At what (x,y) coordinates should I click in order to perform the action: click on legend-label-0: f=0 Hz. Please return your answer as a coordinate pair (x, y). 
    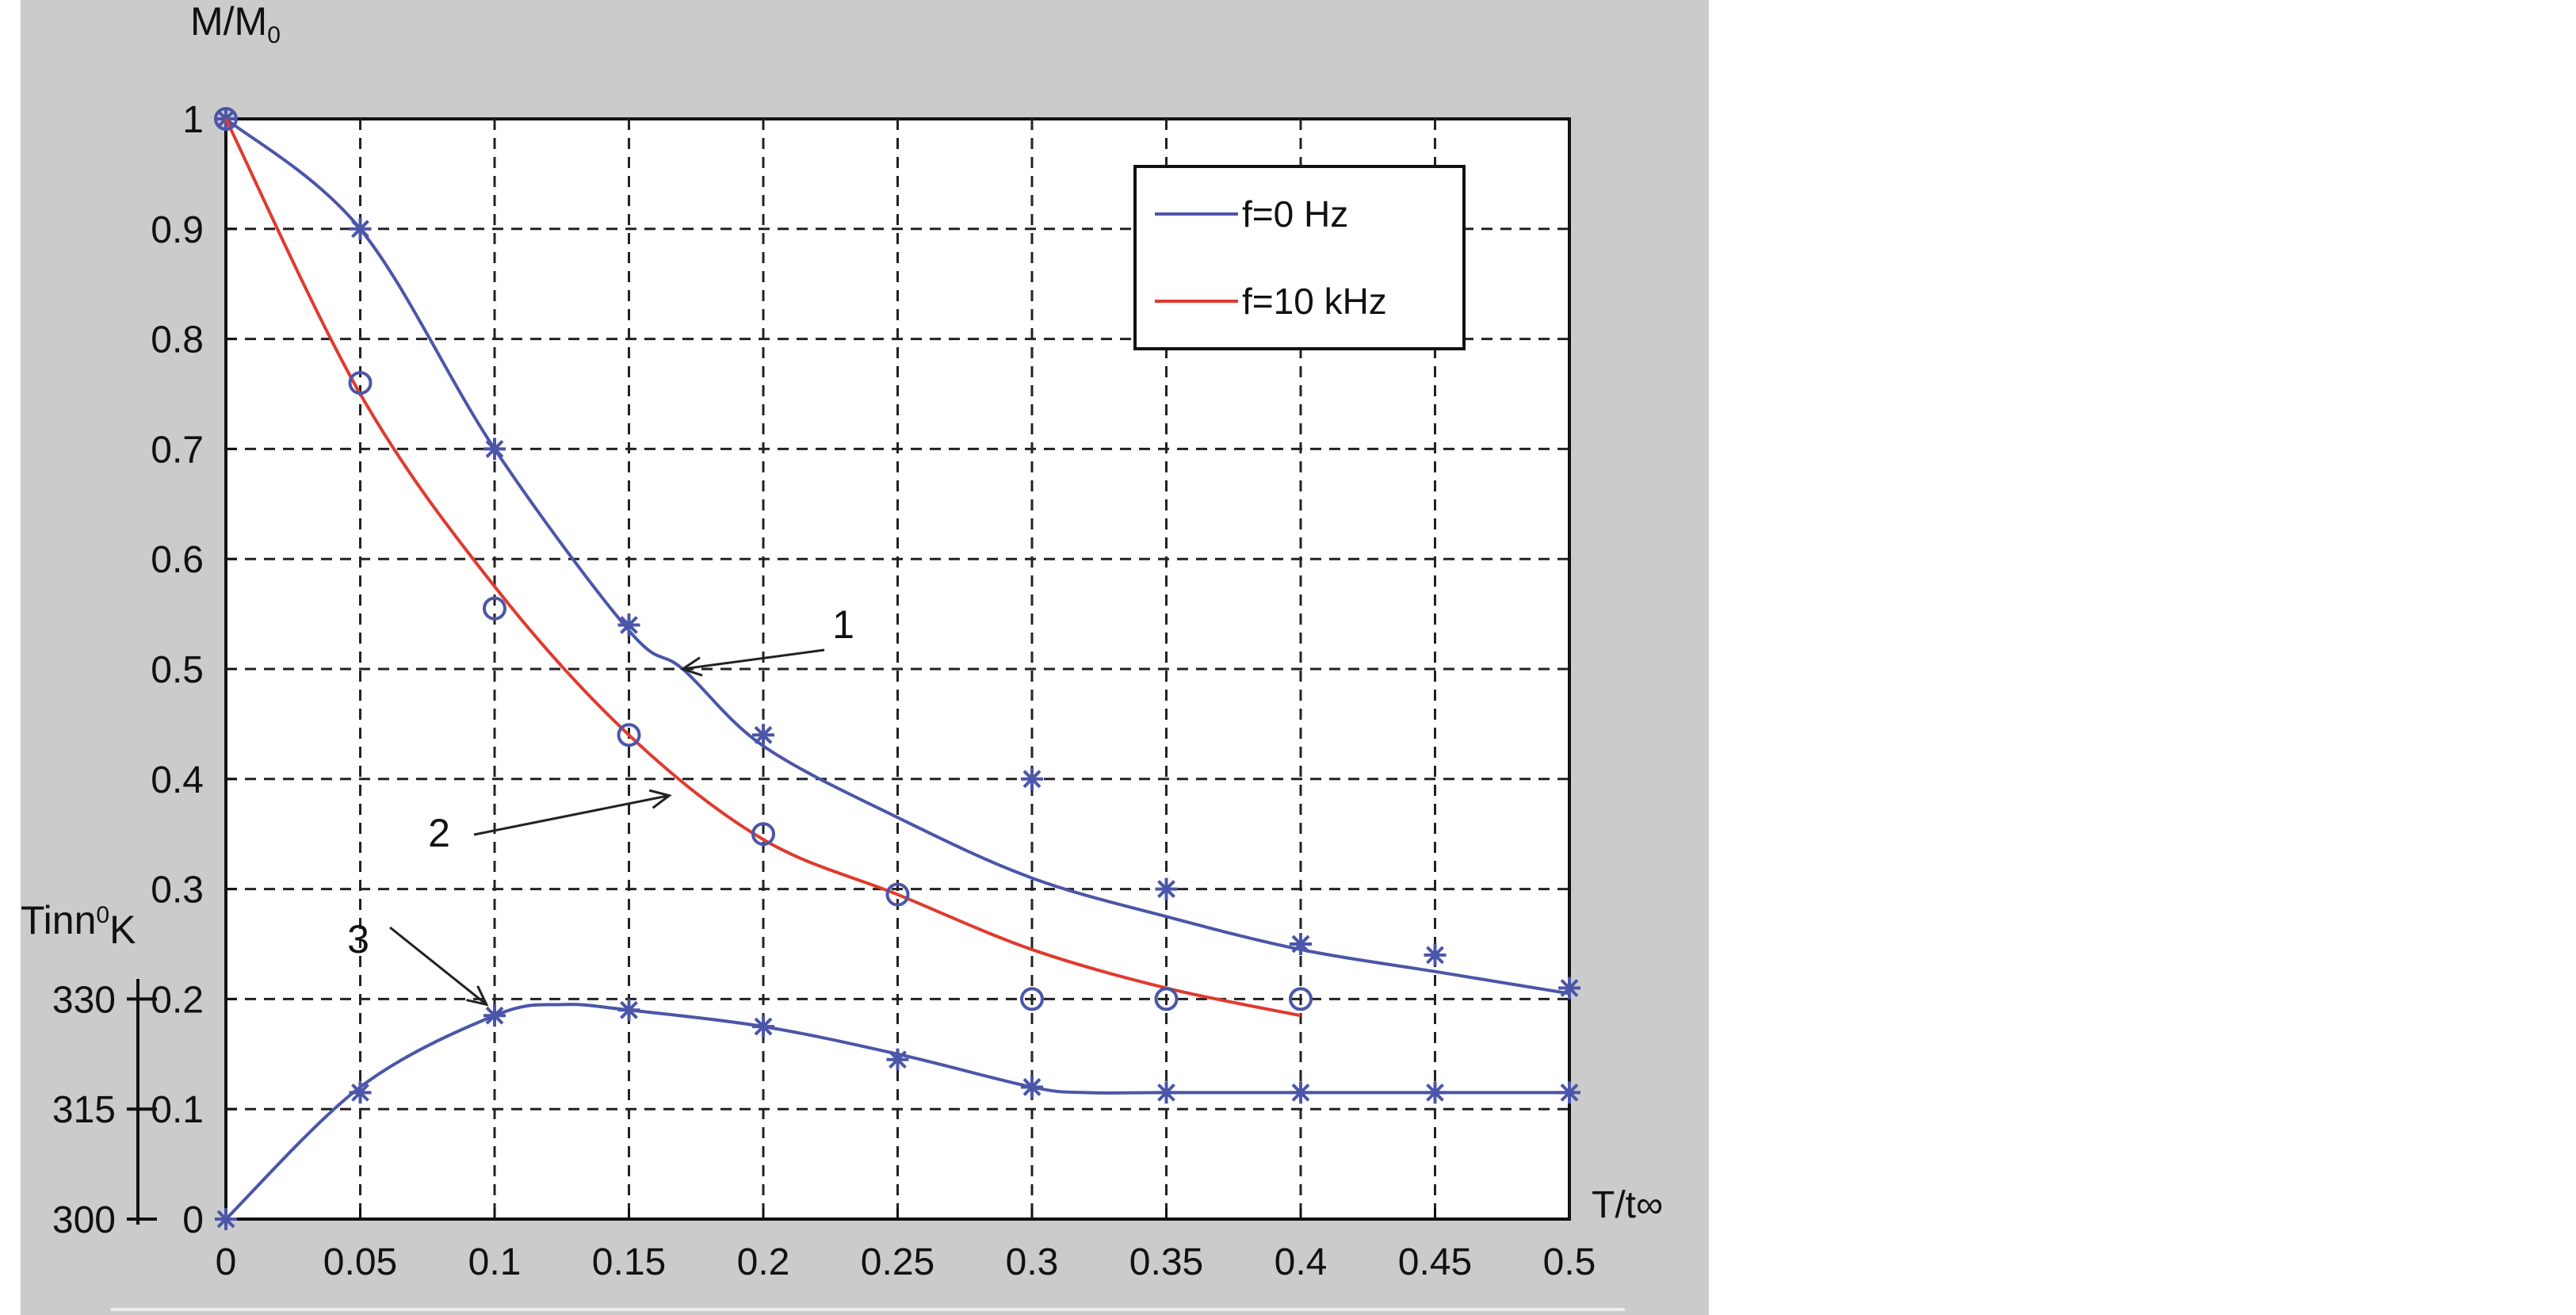
    Looking at the image, I should click on (1295, 214).